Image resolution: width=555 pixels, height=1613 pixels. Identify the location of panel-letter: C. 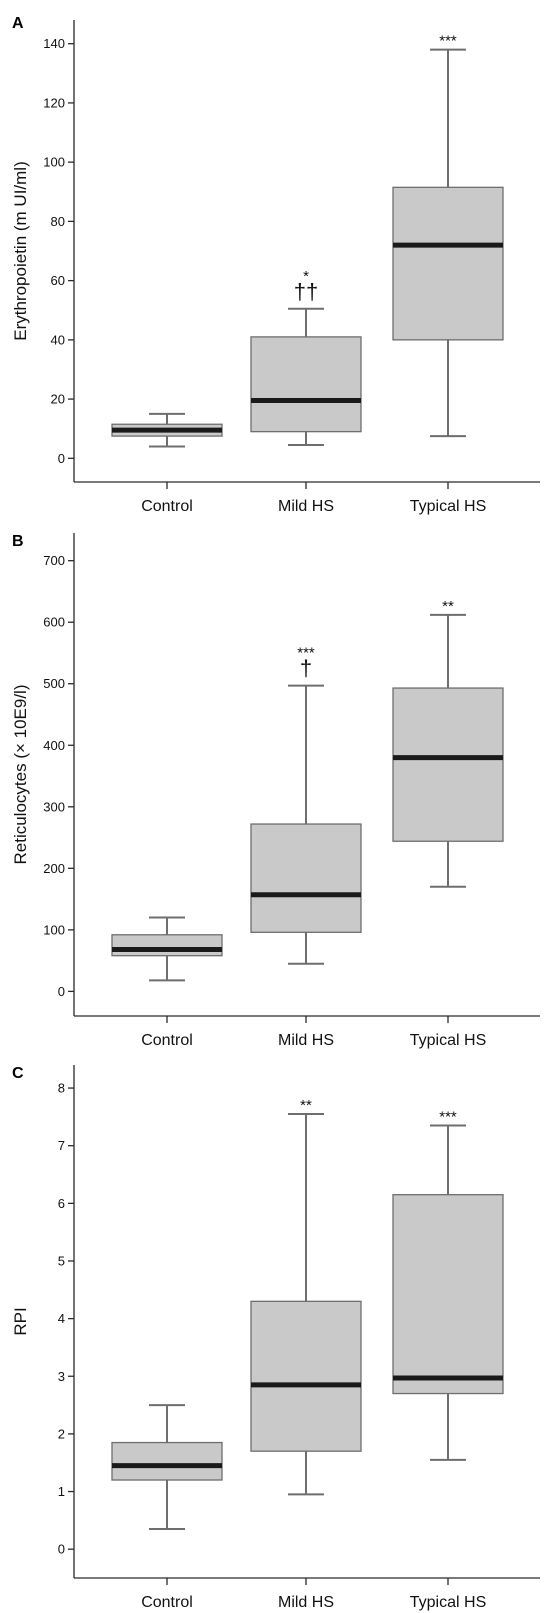
(18, 1073).